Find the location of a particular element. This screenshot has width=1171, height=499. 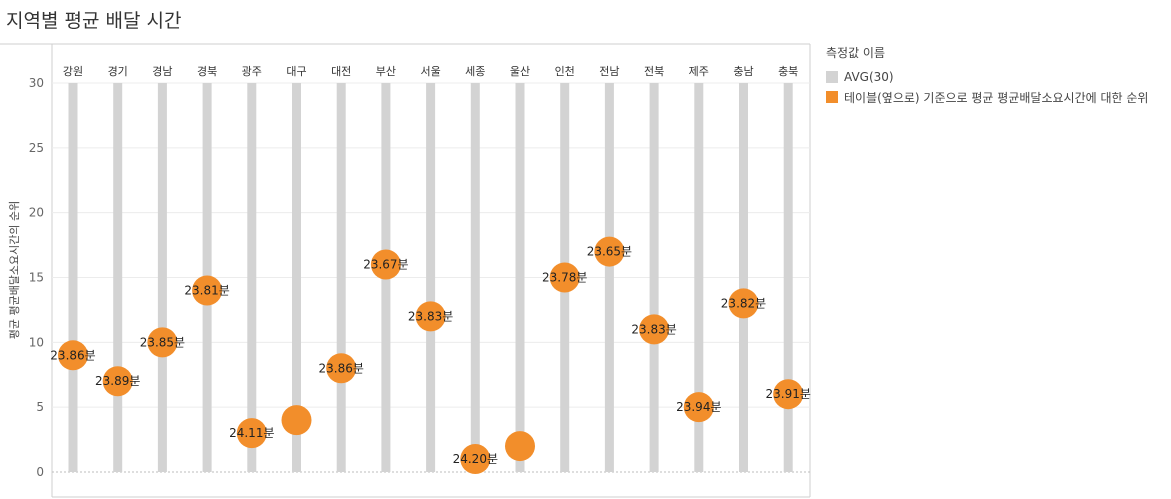

data-label: 23.78분 is located at coordinates (564, 278).